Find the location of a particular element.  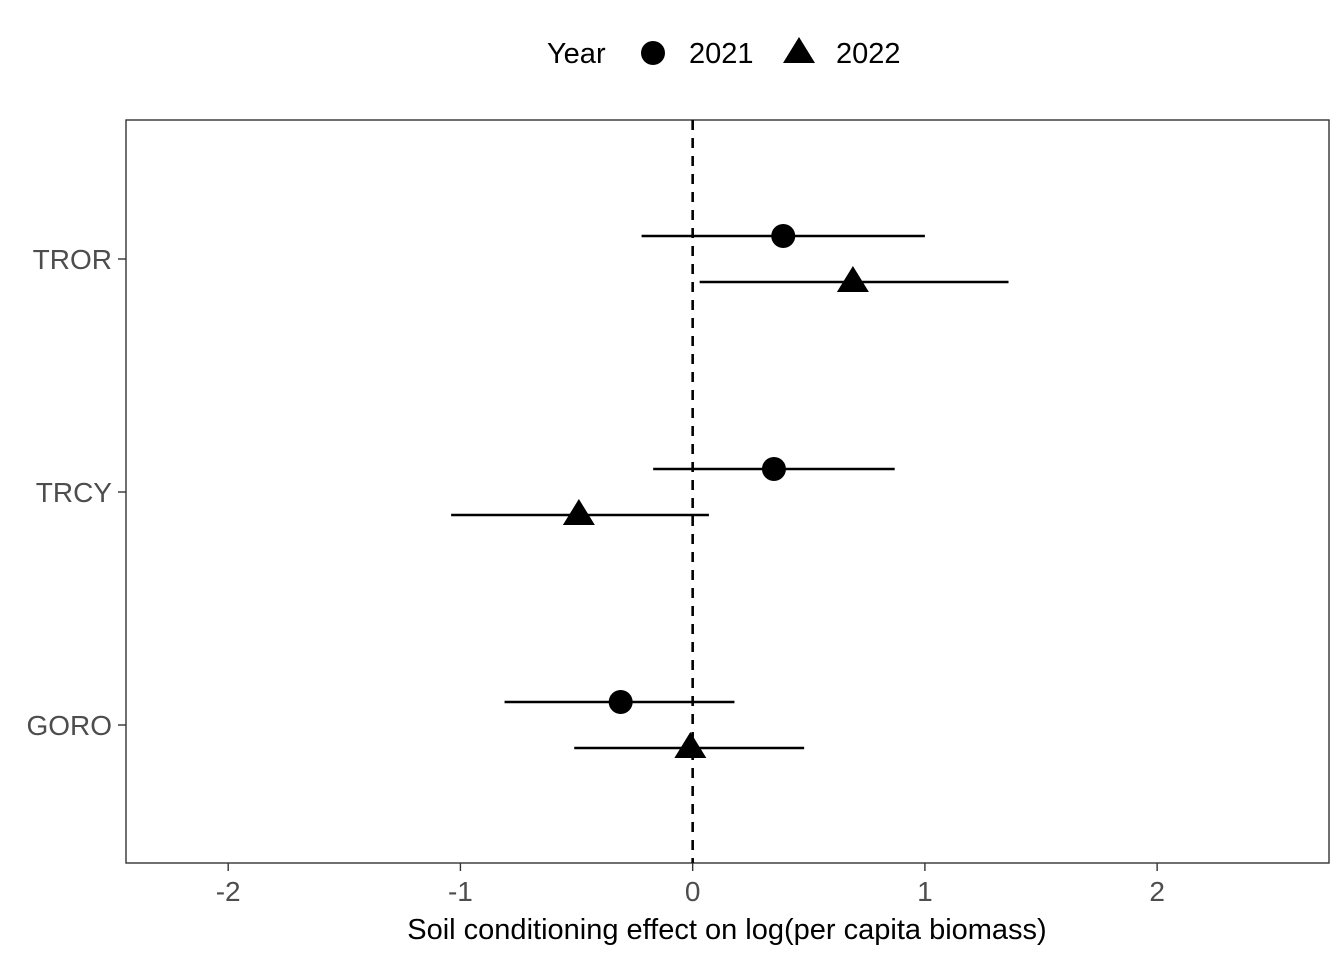

legend-title: Year is located at coordinates (576, 54).